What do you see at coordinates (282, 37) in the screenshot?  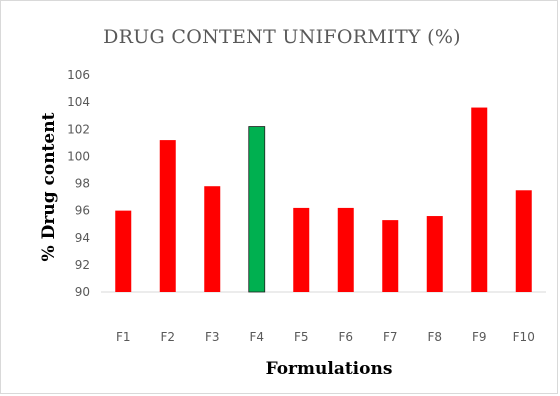 I see `chart-title: DRUG CONTENT UNIFORMITY (%)` at bounding box center [282, 37].